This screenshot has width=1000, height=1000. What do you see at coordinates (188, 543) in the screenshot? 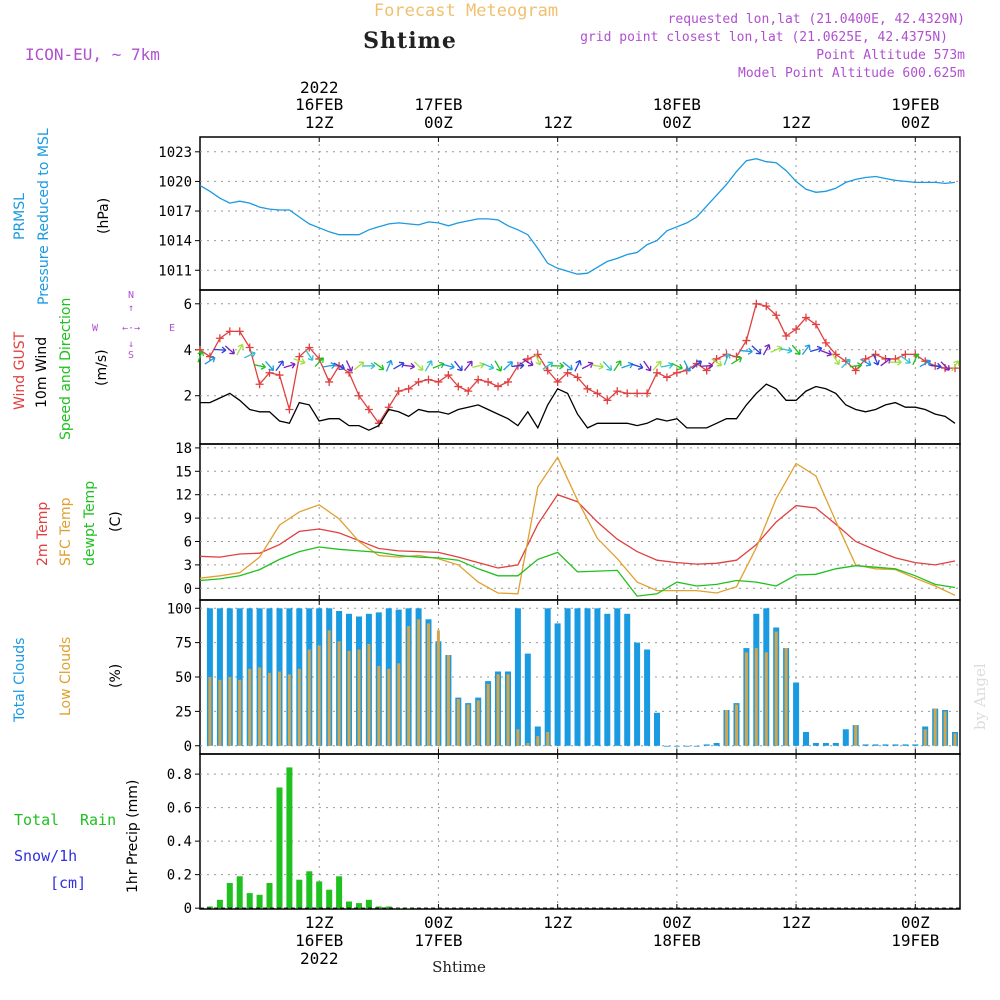
I see `ytick-label: 6` at bounding box center [188, 543].